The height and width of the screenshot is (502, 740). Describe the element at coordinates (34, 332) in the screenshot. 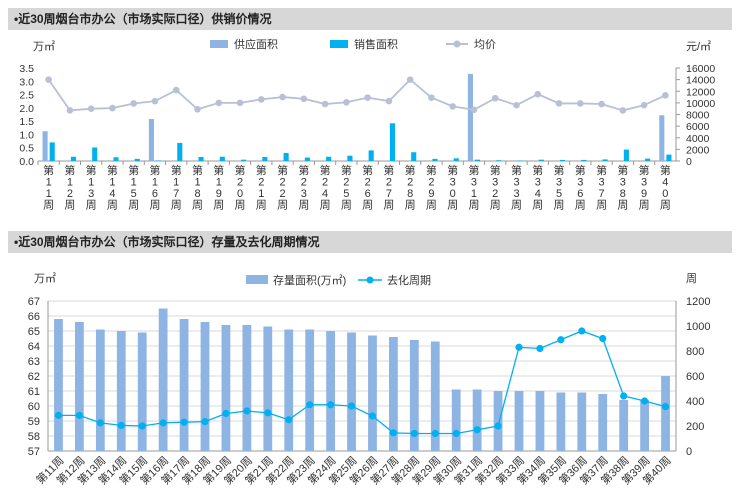

I see `y-tick-left: 65` at that location.